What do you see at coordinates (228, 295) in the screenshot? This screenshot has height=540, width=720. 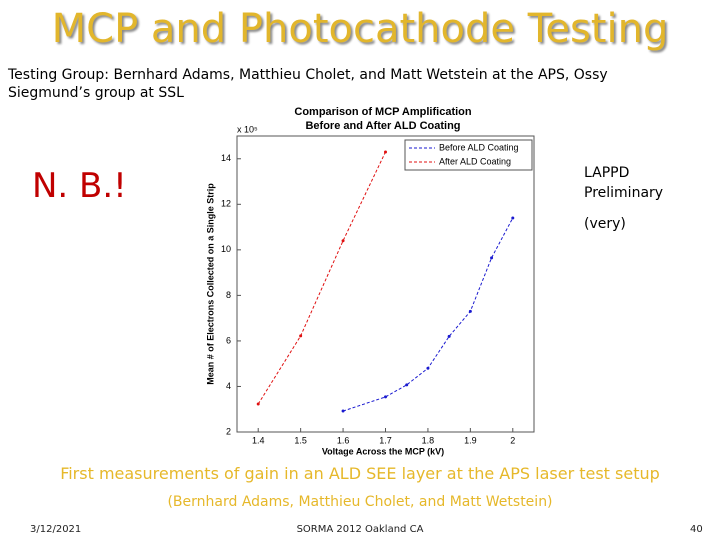 I see `y-tick-label: 8` at bounding box center [228, 295].